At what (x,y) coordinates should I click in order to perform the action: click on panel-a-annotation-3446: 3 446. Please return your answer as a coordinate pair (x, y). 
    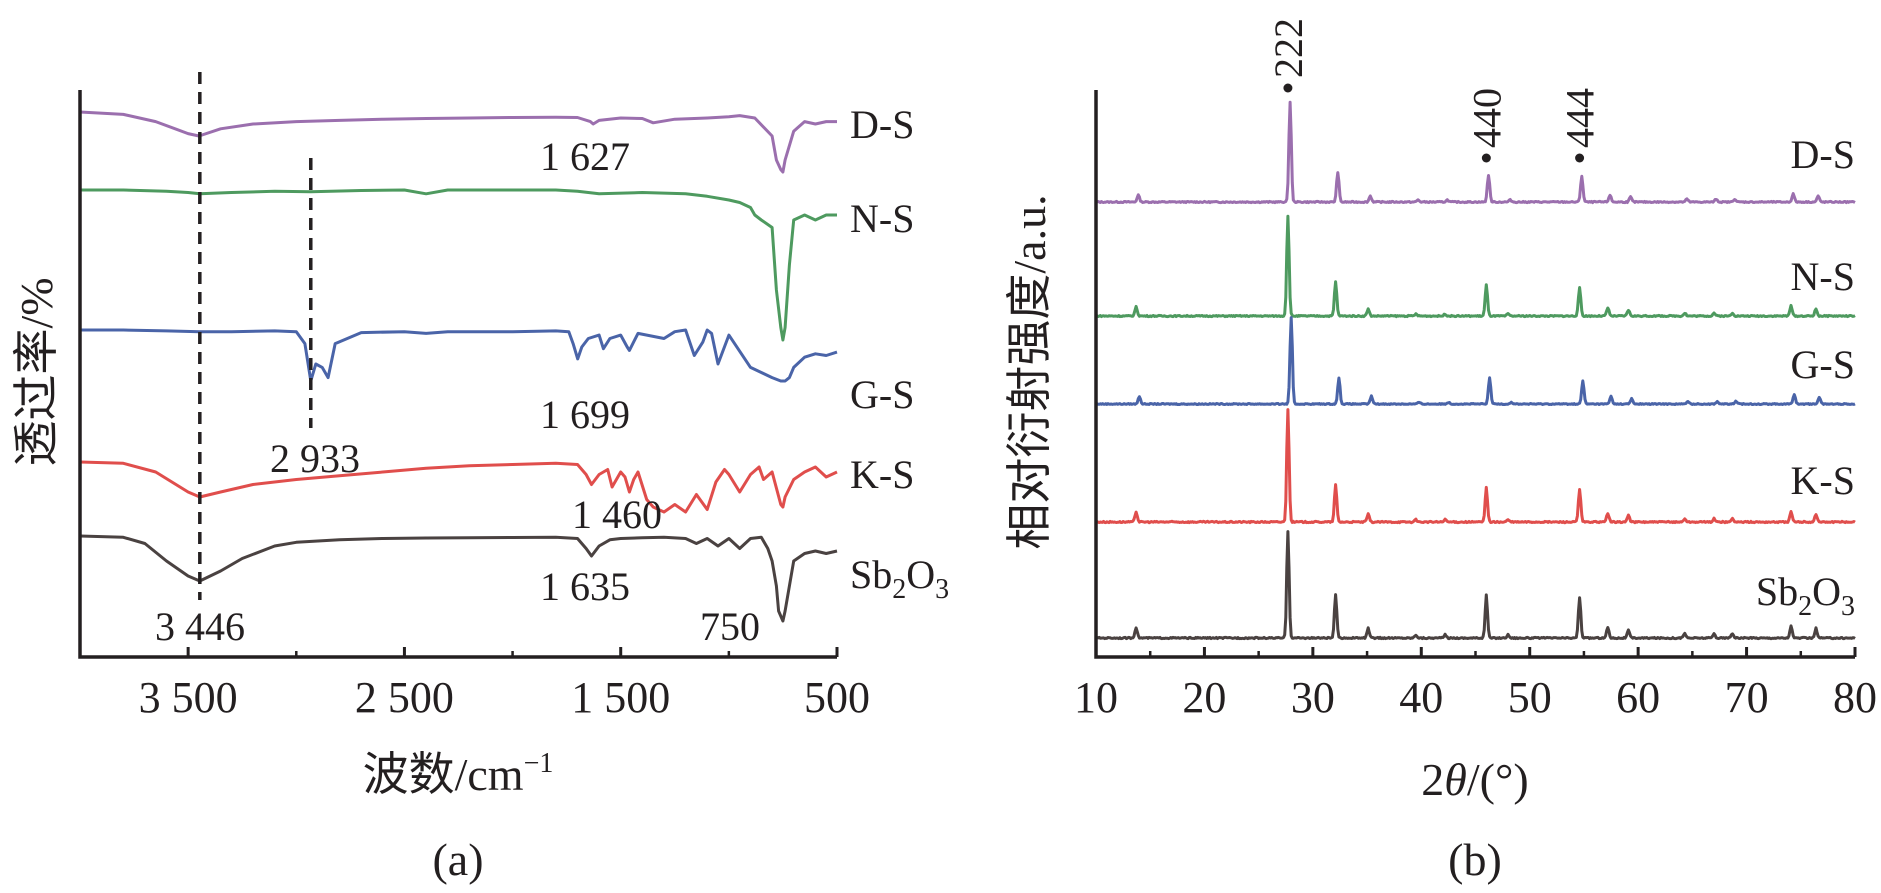
    Looking at the image, I should click on (200, 626).